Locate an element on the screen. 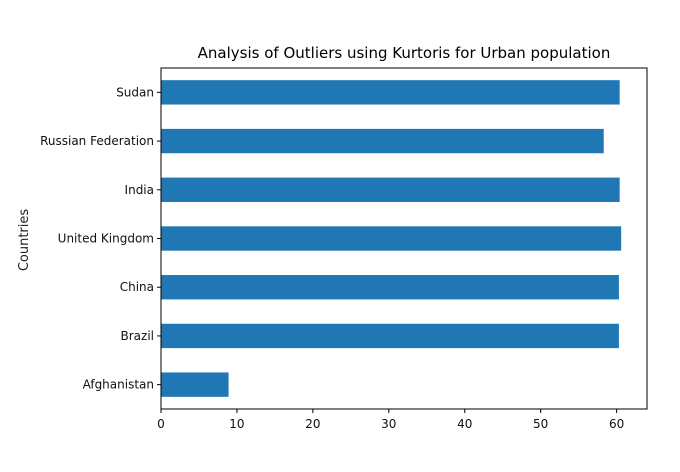 This screenshot has height=472, width=680. category-label-sudan: Sudan is located at coordinates (135, 92).